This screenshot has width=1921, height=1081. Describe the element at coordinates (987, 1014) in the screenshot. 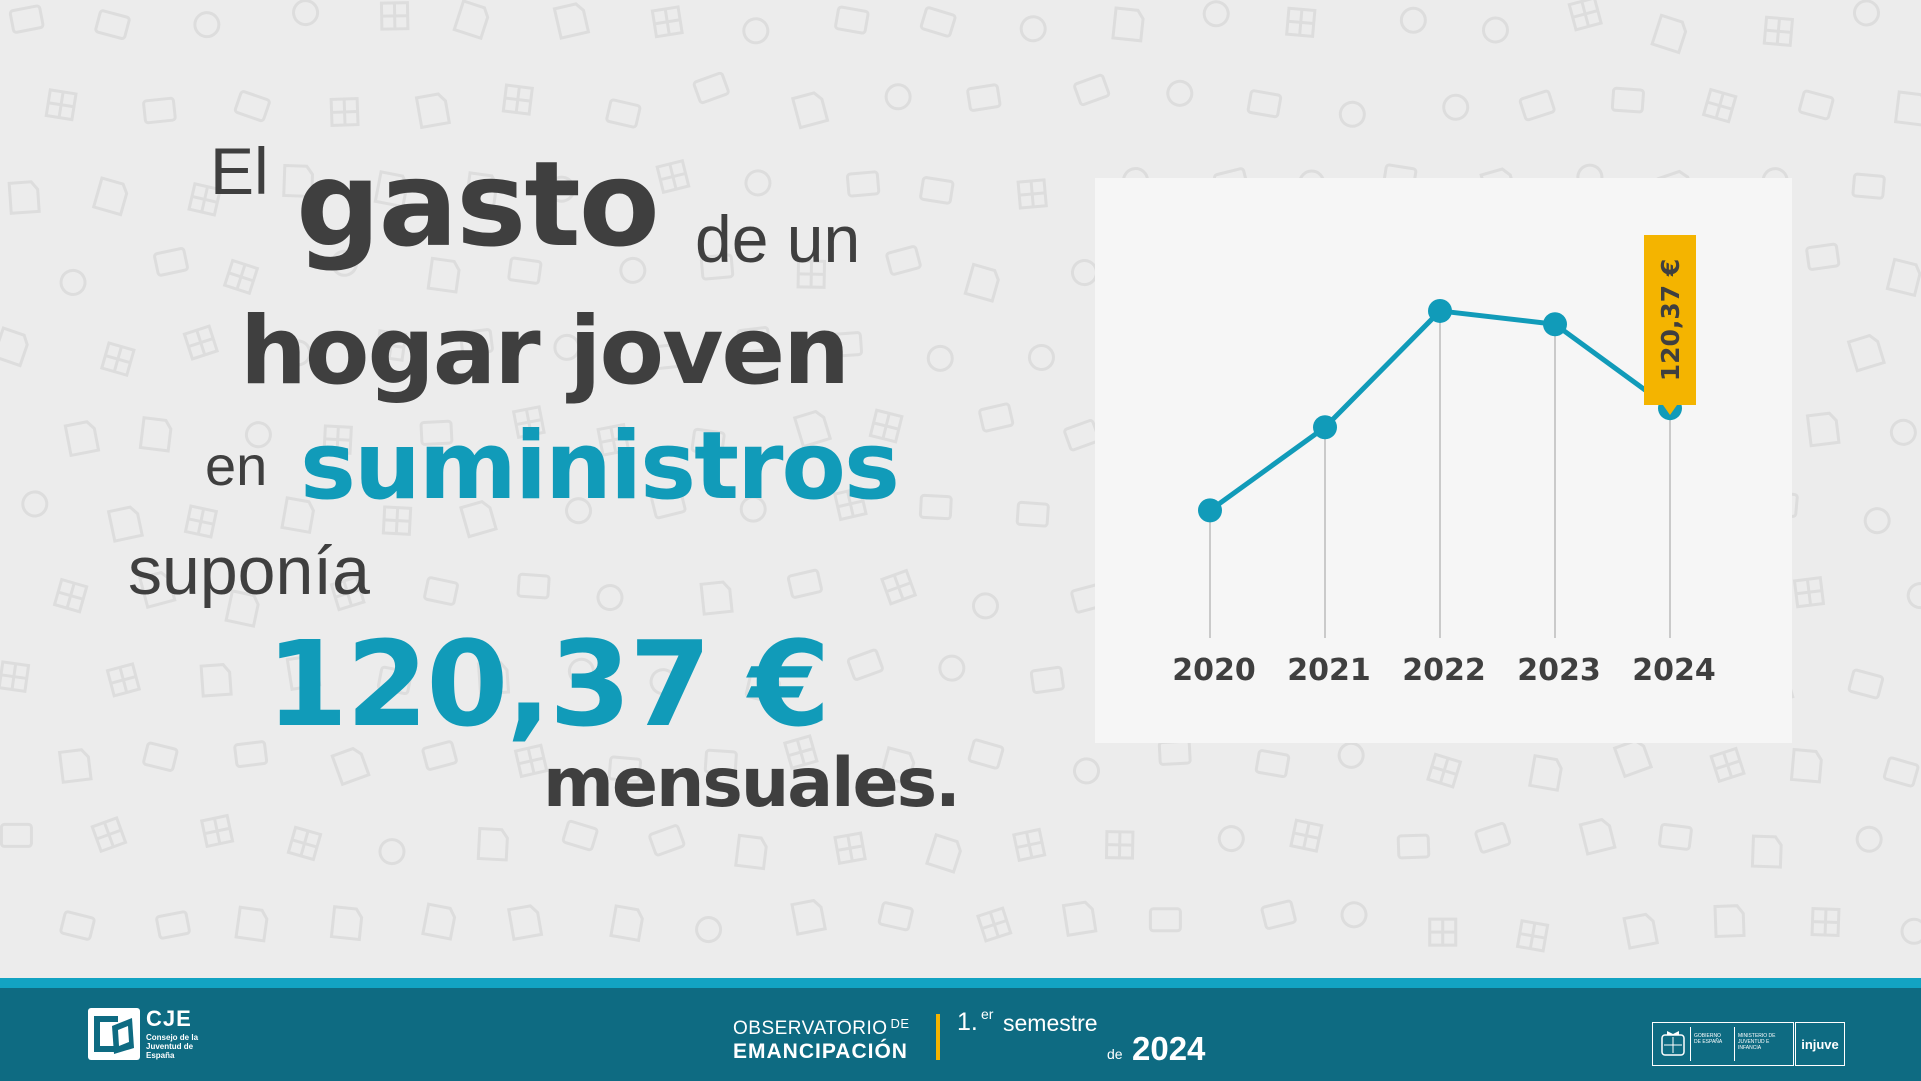

I see `semester-superscript: er` at that location.